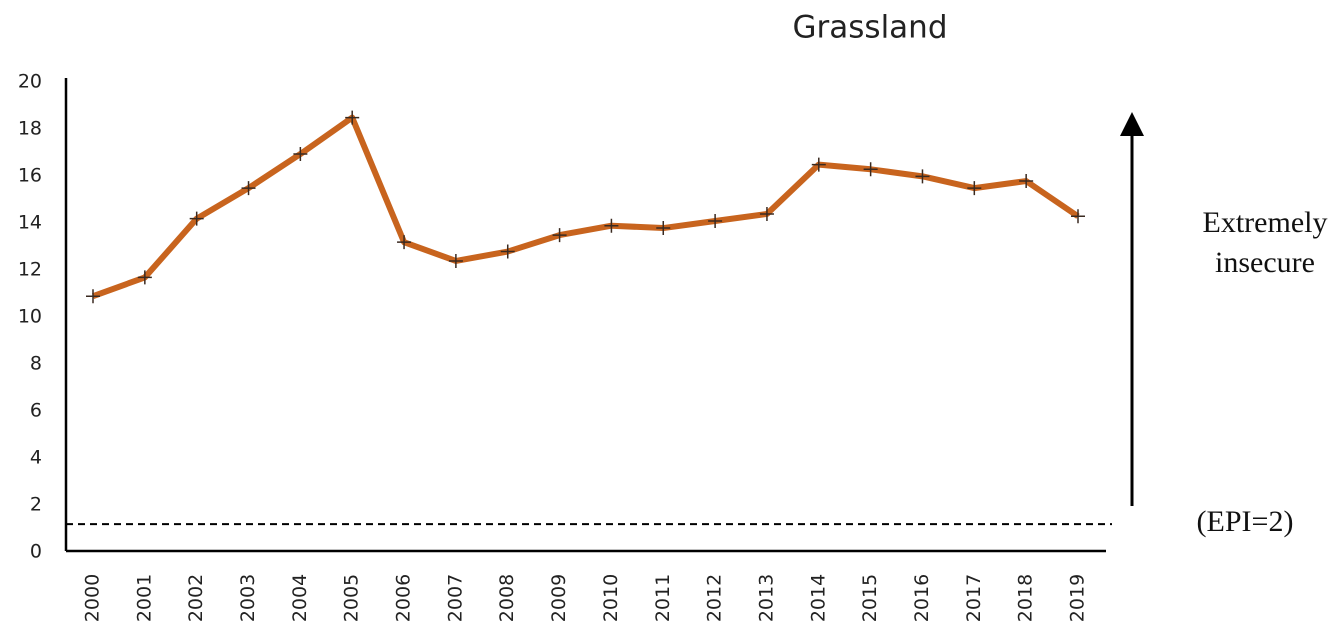 This screenshot has height=635, width=1343. I want to click on x-tick-label: 2008, so click(507, 598).